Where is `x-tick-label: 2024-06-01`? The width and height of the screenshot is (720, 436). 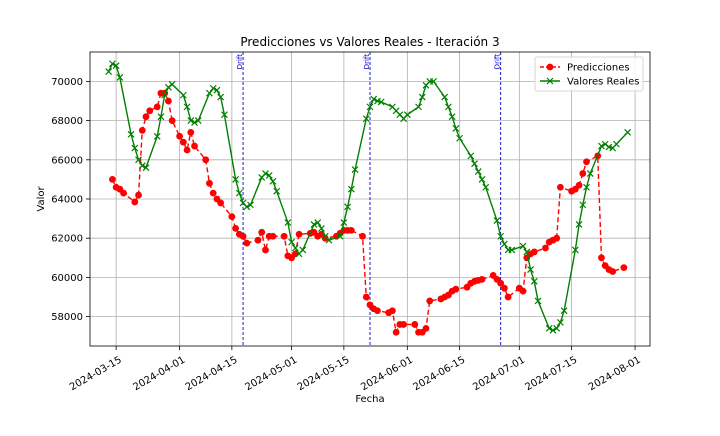
x-tick-label: 2024-06-01 is located at coordinates (387, 374).